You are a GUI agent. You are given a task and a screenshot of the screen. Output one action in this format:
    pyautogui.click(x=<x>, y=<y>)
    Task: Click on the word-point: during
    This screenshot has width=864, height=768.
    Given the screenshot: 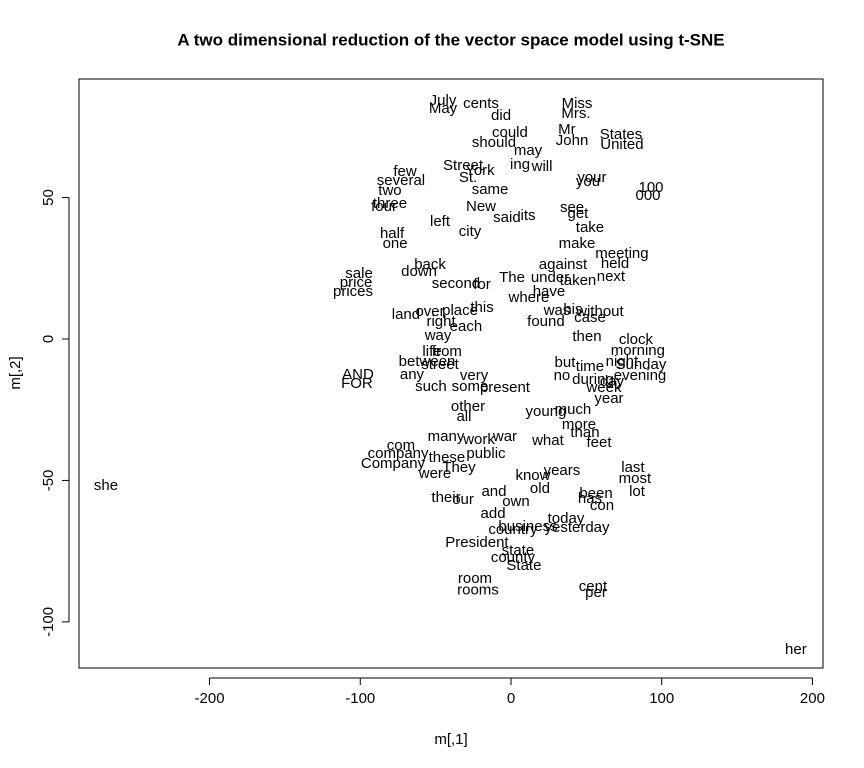 What is the action you would take?
    pyautogui.click(x=593, y=379)
    